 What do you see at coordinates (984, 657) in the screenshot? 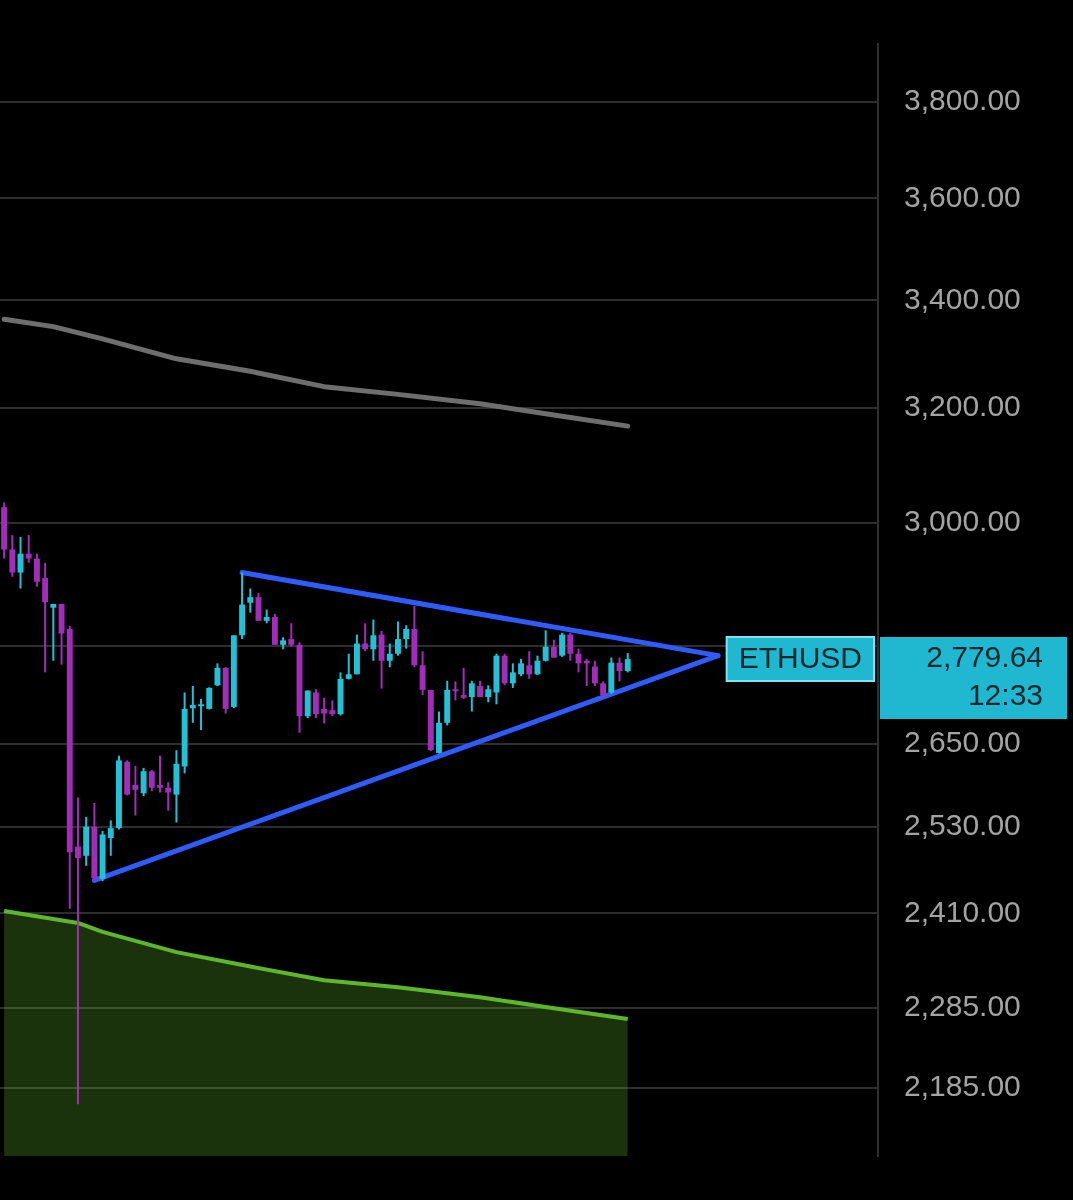
I see `text: 2,779.64` at bounding box center [984, 657].